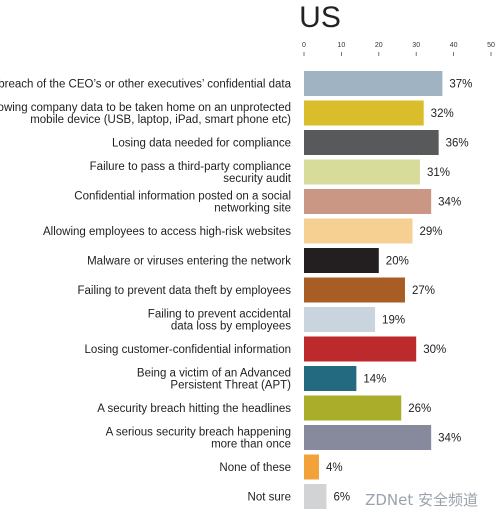 The width and height of the screenshot is (500, 527). What do you see at coordinates (457, 144) in the screenshot?
I see `bar-value-label: 36%` at bounding box center [457, 144].